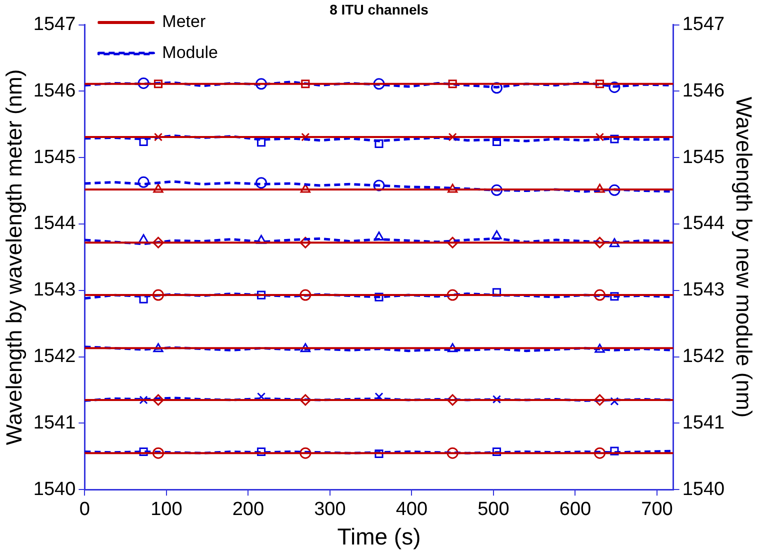  Describe the element at coordinates (704, 223) in the screenshot. I see `y2-tick-label: 1544` at that location.